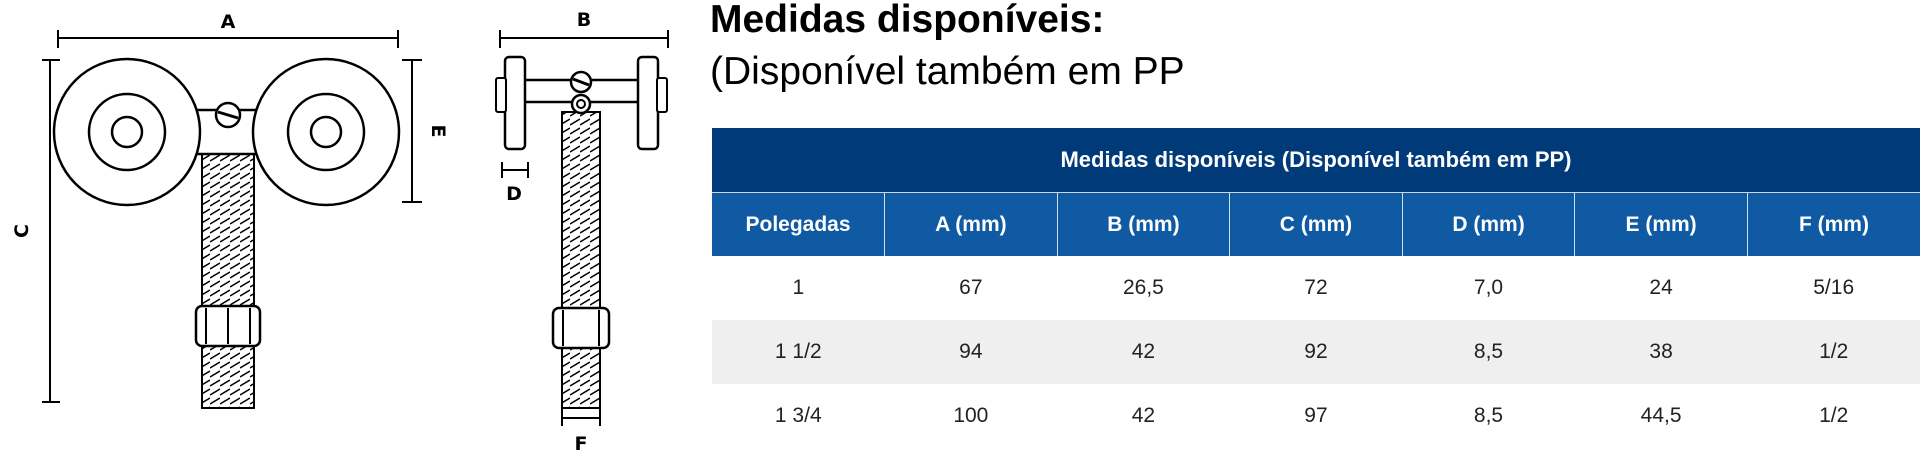 The height and width of the screenshot is (470, 1920). I want to click on side-threaded-rod, so click(581, 260).